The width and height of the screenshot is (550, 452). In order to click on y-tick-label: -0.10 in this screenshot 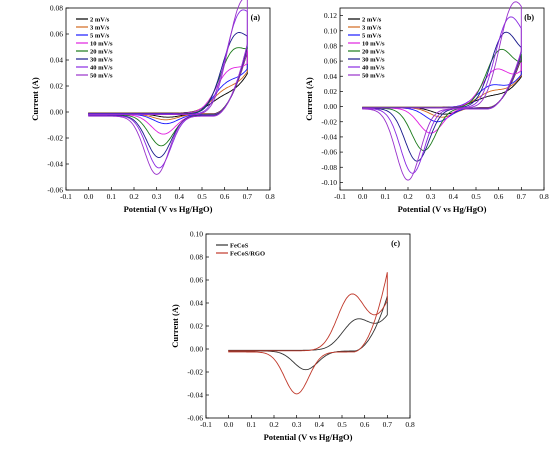, I will do `click(329, 182)`.